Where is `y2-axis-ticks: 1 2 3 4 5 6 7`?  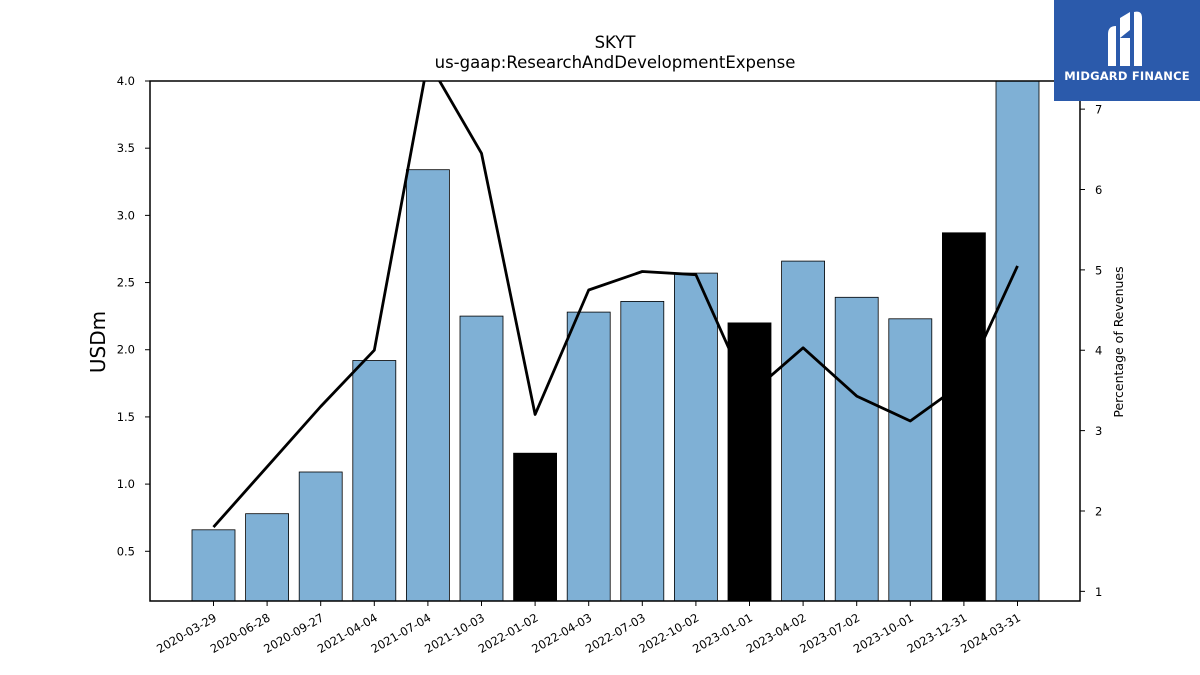 y2-axis-ticks: 1 2 3 4 5 6 7 is located at coordinates (1091, 351).